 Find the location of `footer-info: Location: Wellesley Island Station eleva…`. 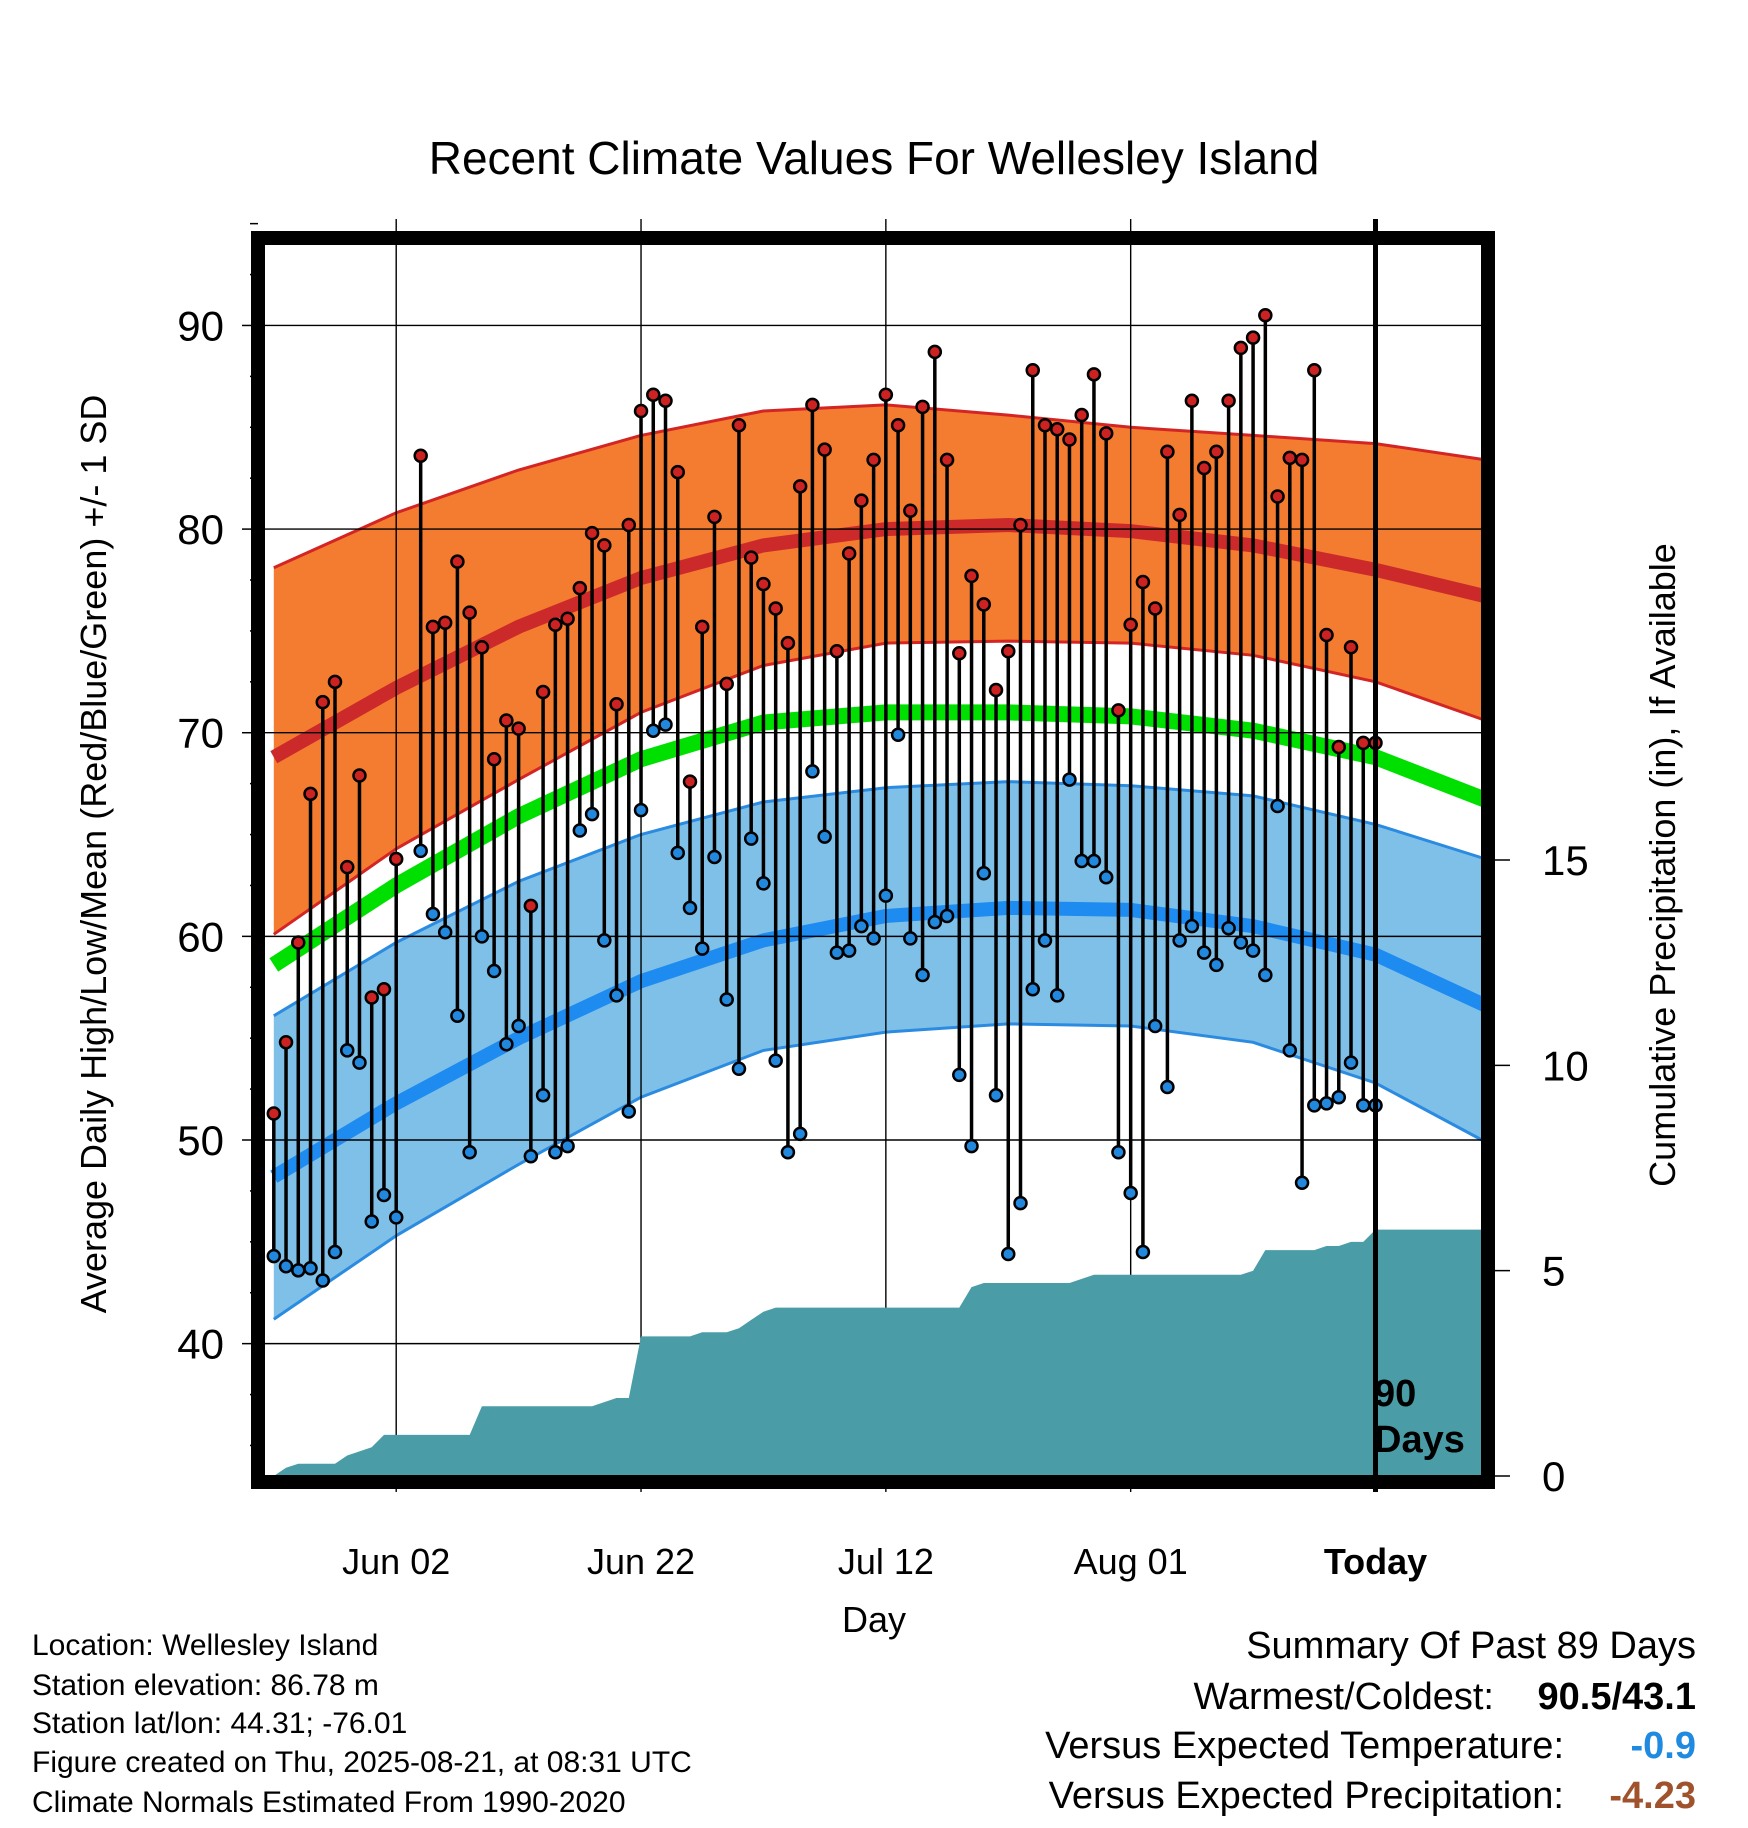

footer-info: Location: Wellesley Island Station eleva… is located at coordinates (362, 1724).